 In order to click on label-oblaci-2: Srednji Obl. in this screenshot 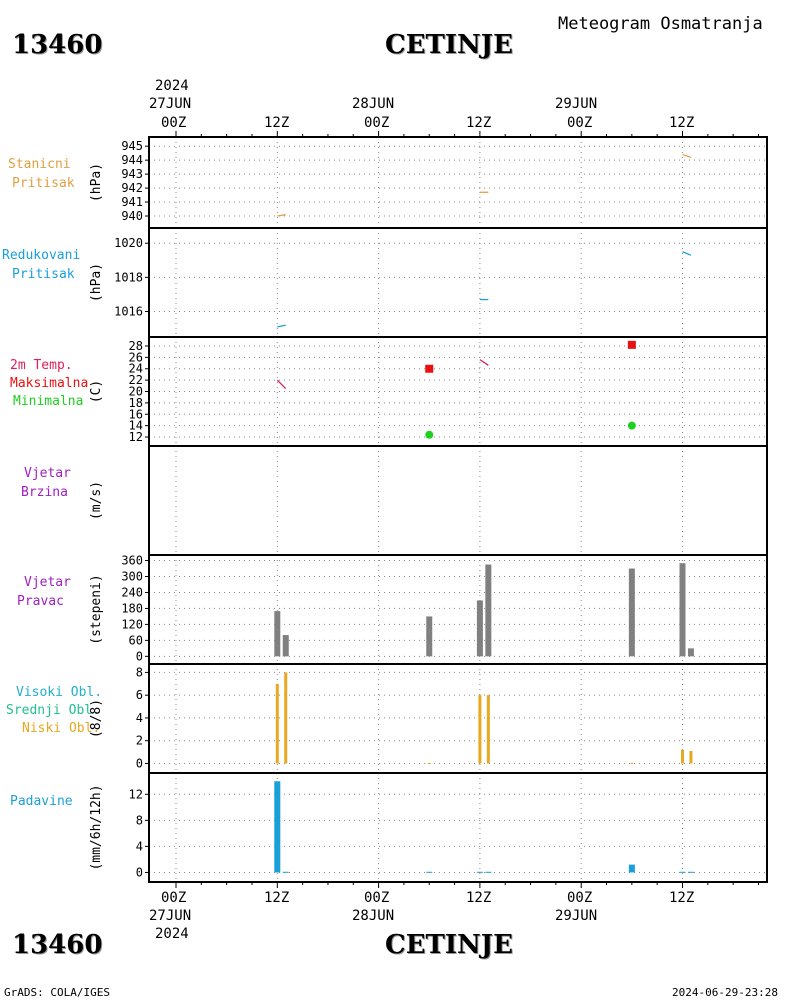, I will do `click(53, 710)`.